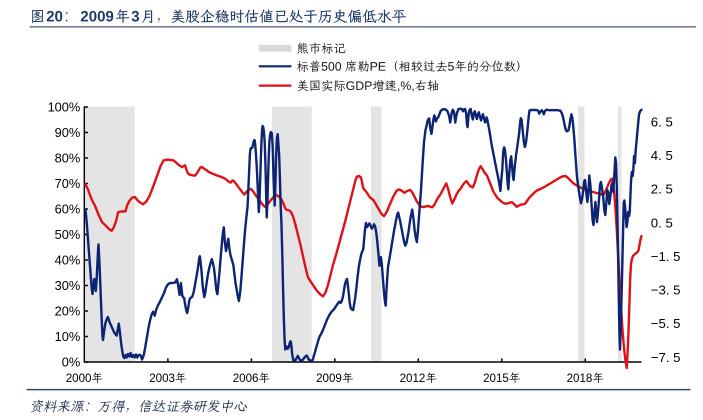 This screenshot has height=420, width=703. What do you see at coordinates (246, 378) in the screenshot?
I see `svg-text: 2006` at bounding box center [246, 378].